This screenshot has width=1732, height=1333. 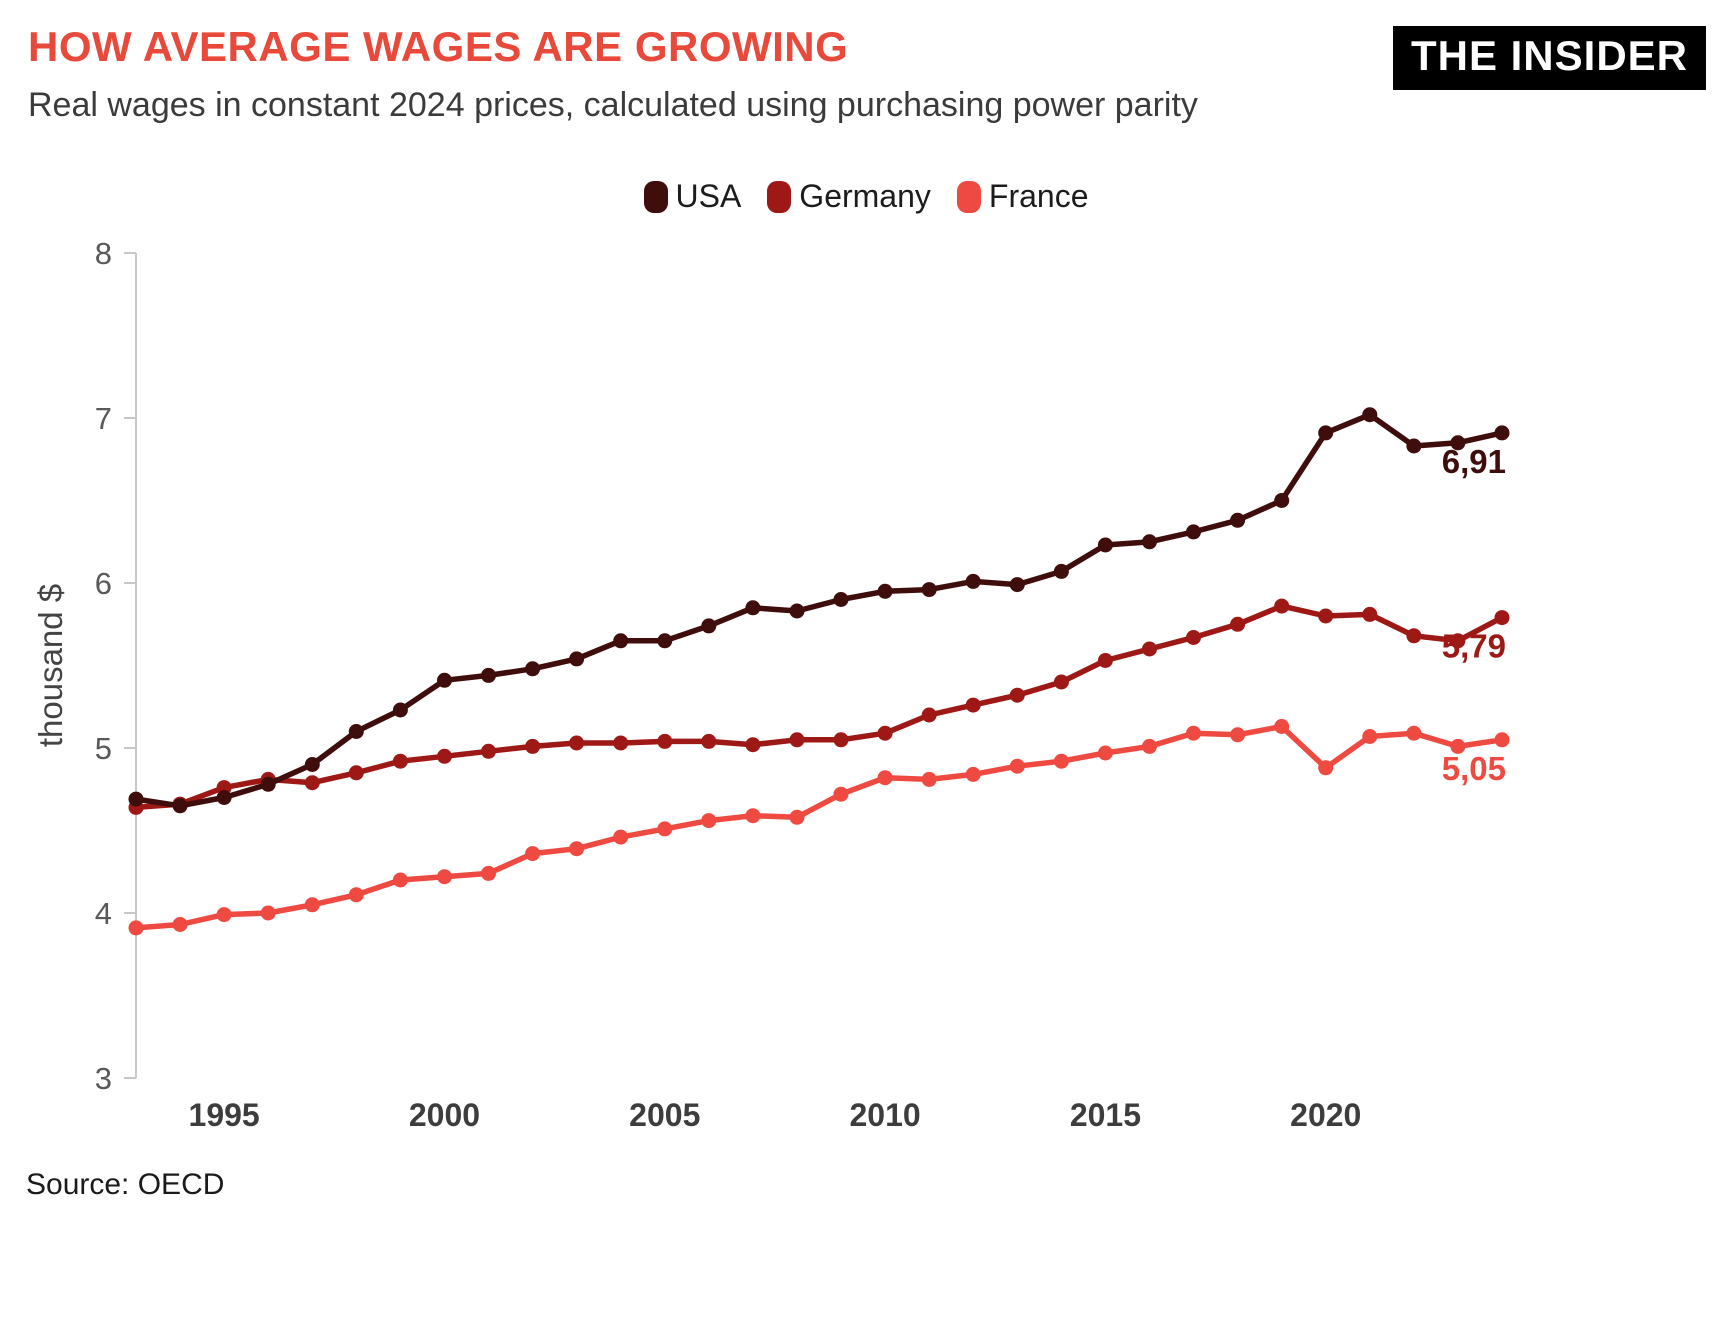 I want to click on germany-line, so click(x=819, y=707).